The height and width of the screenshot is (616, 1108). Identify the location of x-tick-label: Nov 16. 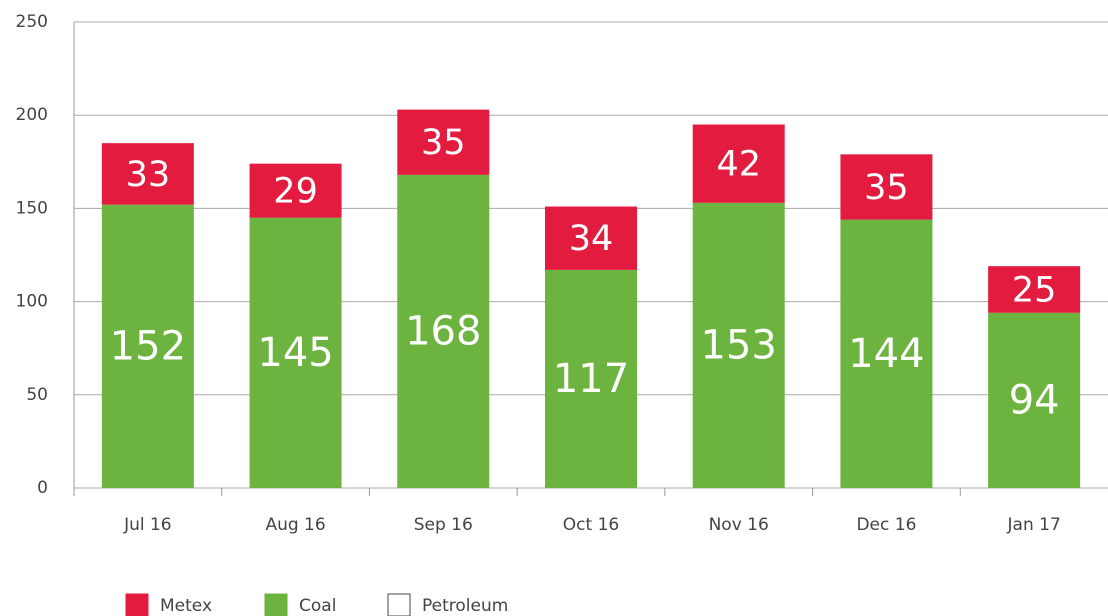
(739, 525).